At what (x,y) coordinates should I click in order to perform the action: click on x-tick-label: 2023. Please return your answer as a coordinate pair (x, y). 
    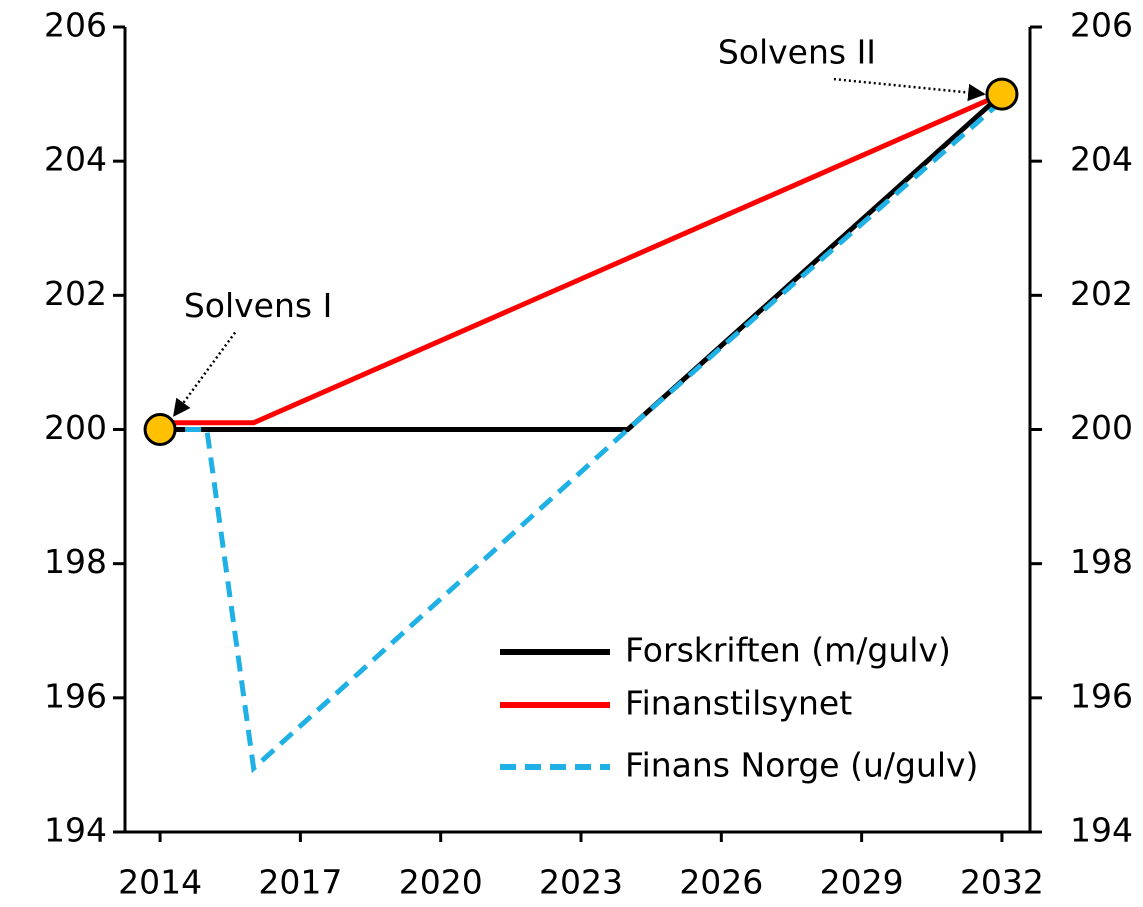
    Looking at the image, I should click on (581, 882).